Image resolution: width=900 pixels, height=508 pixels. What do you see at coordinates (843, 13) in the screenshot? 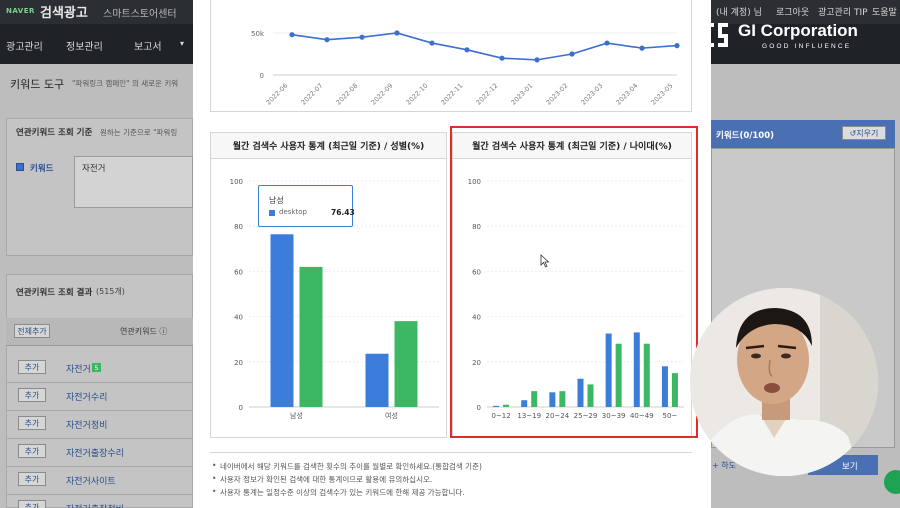
I see `tip-link: 광고관리 TIP` at bounding box center [843, 13].